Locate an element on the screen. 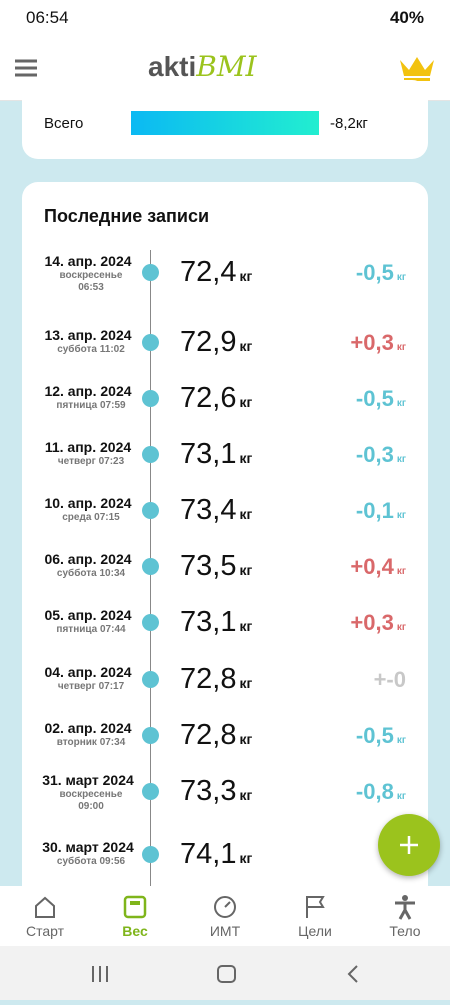 This screenshot has height=1005, width=450. add-icon is located at coordinates (409, 845).